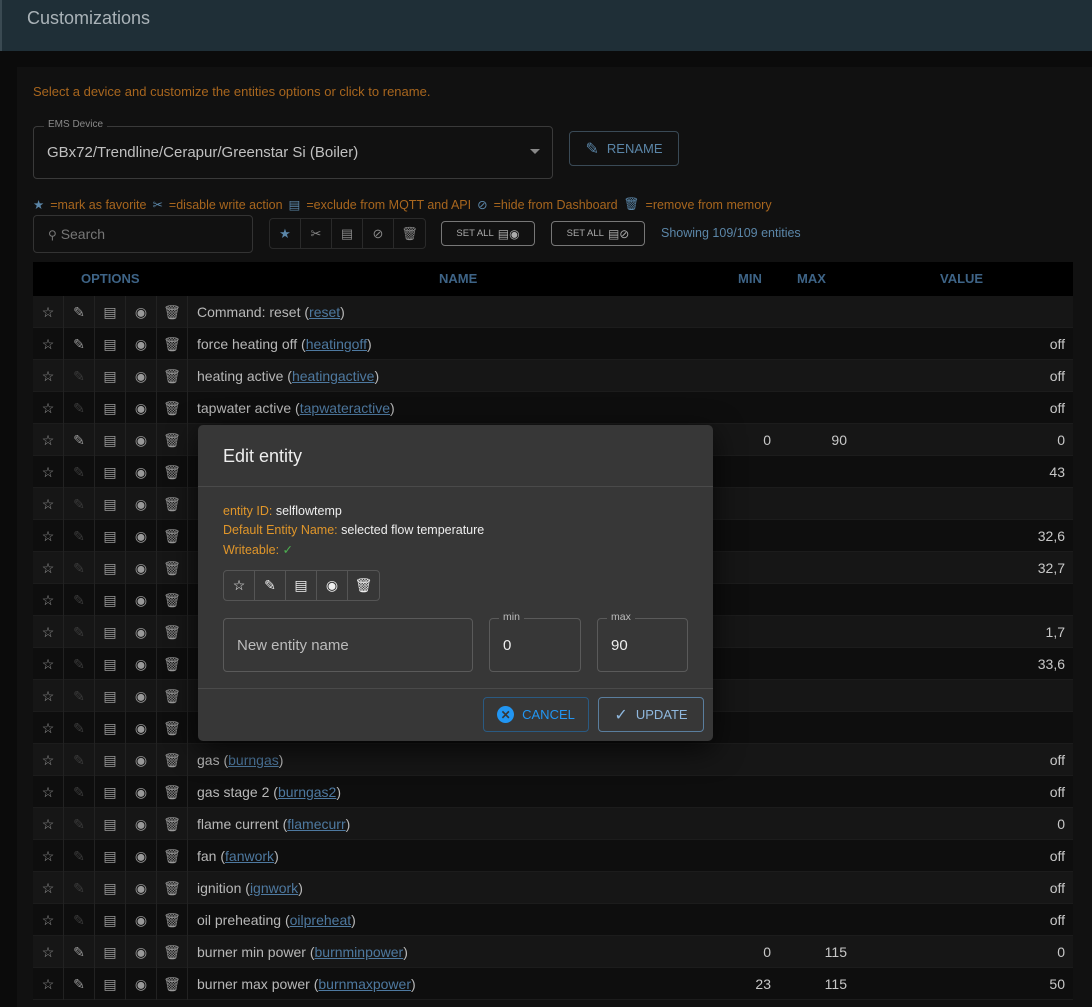  I want to click on entity-id-link: fanwork, so click(250, 856).